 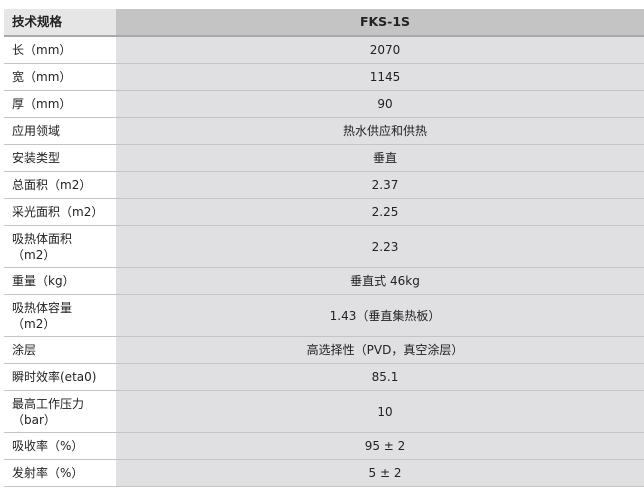 What do you see at coordinates (380, 131) in the screenshot?
I see `spec-value: 热水供应和供热` at bounding box center [380, 131].